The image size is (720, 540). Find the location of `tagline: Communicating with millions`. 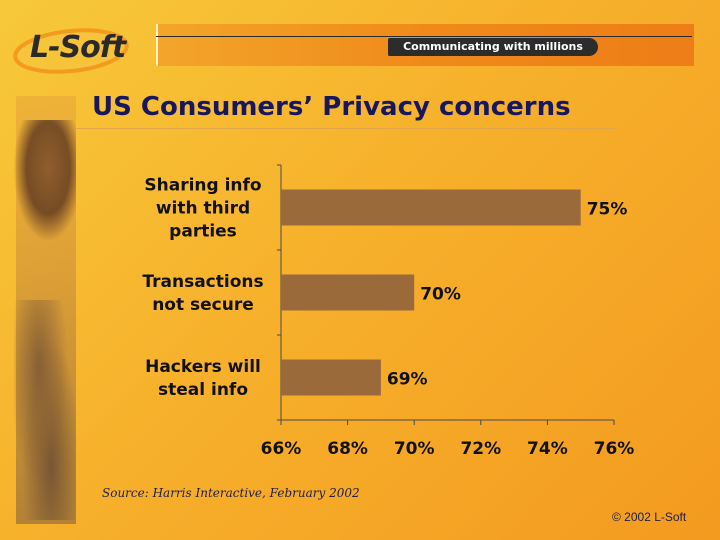

tagline: Communicating with millions is located at coordinates (493, 47).